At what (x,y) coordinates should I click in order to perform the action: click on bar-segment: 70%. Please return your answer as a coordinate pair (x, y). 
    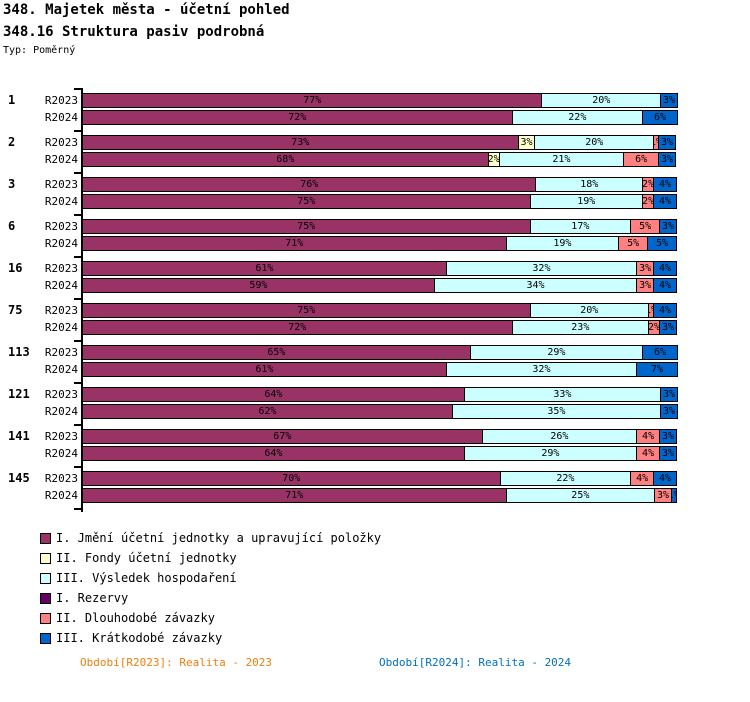
    Looking at the image, I should click on (291, 478).